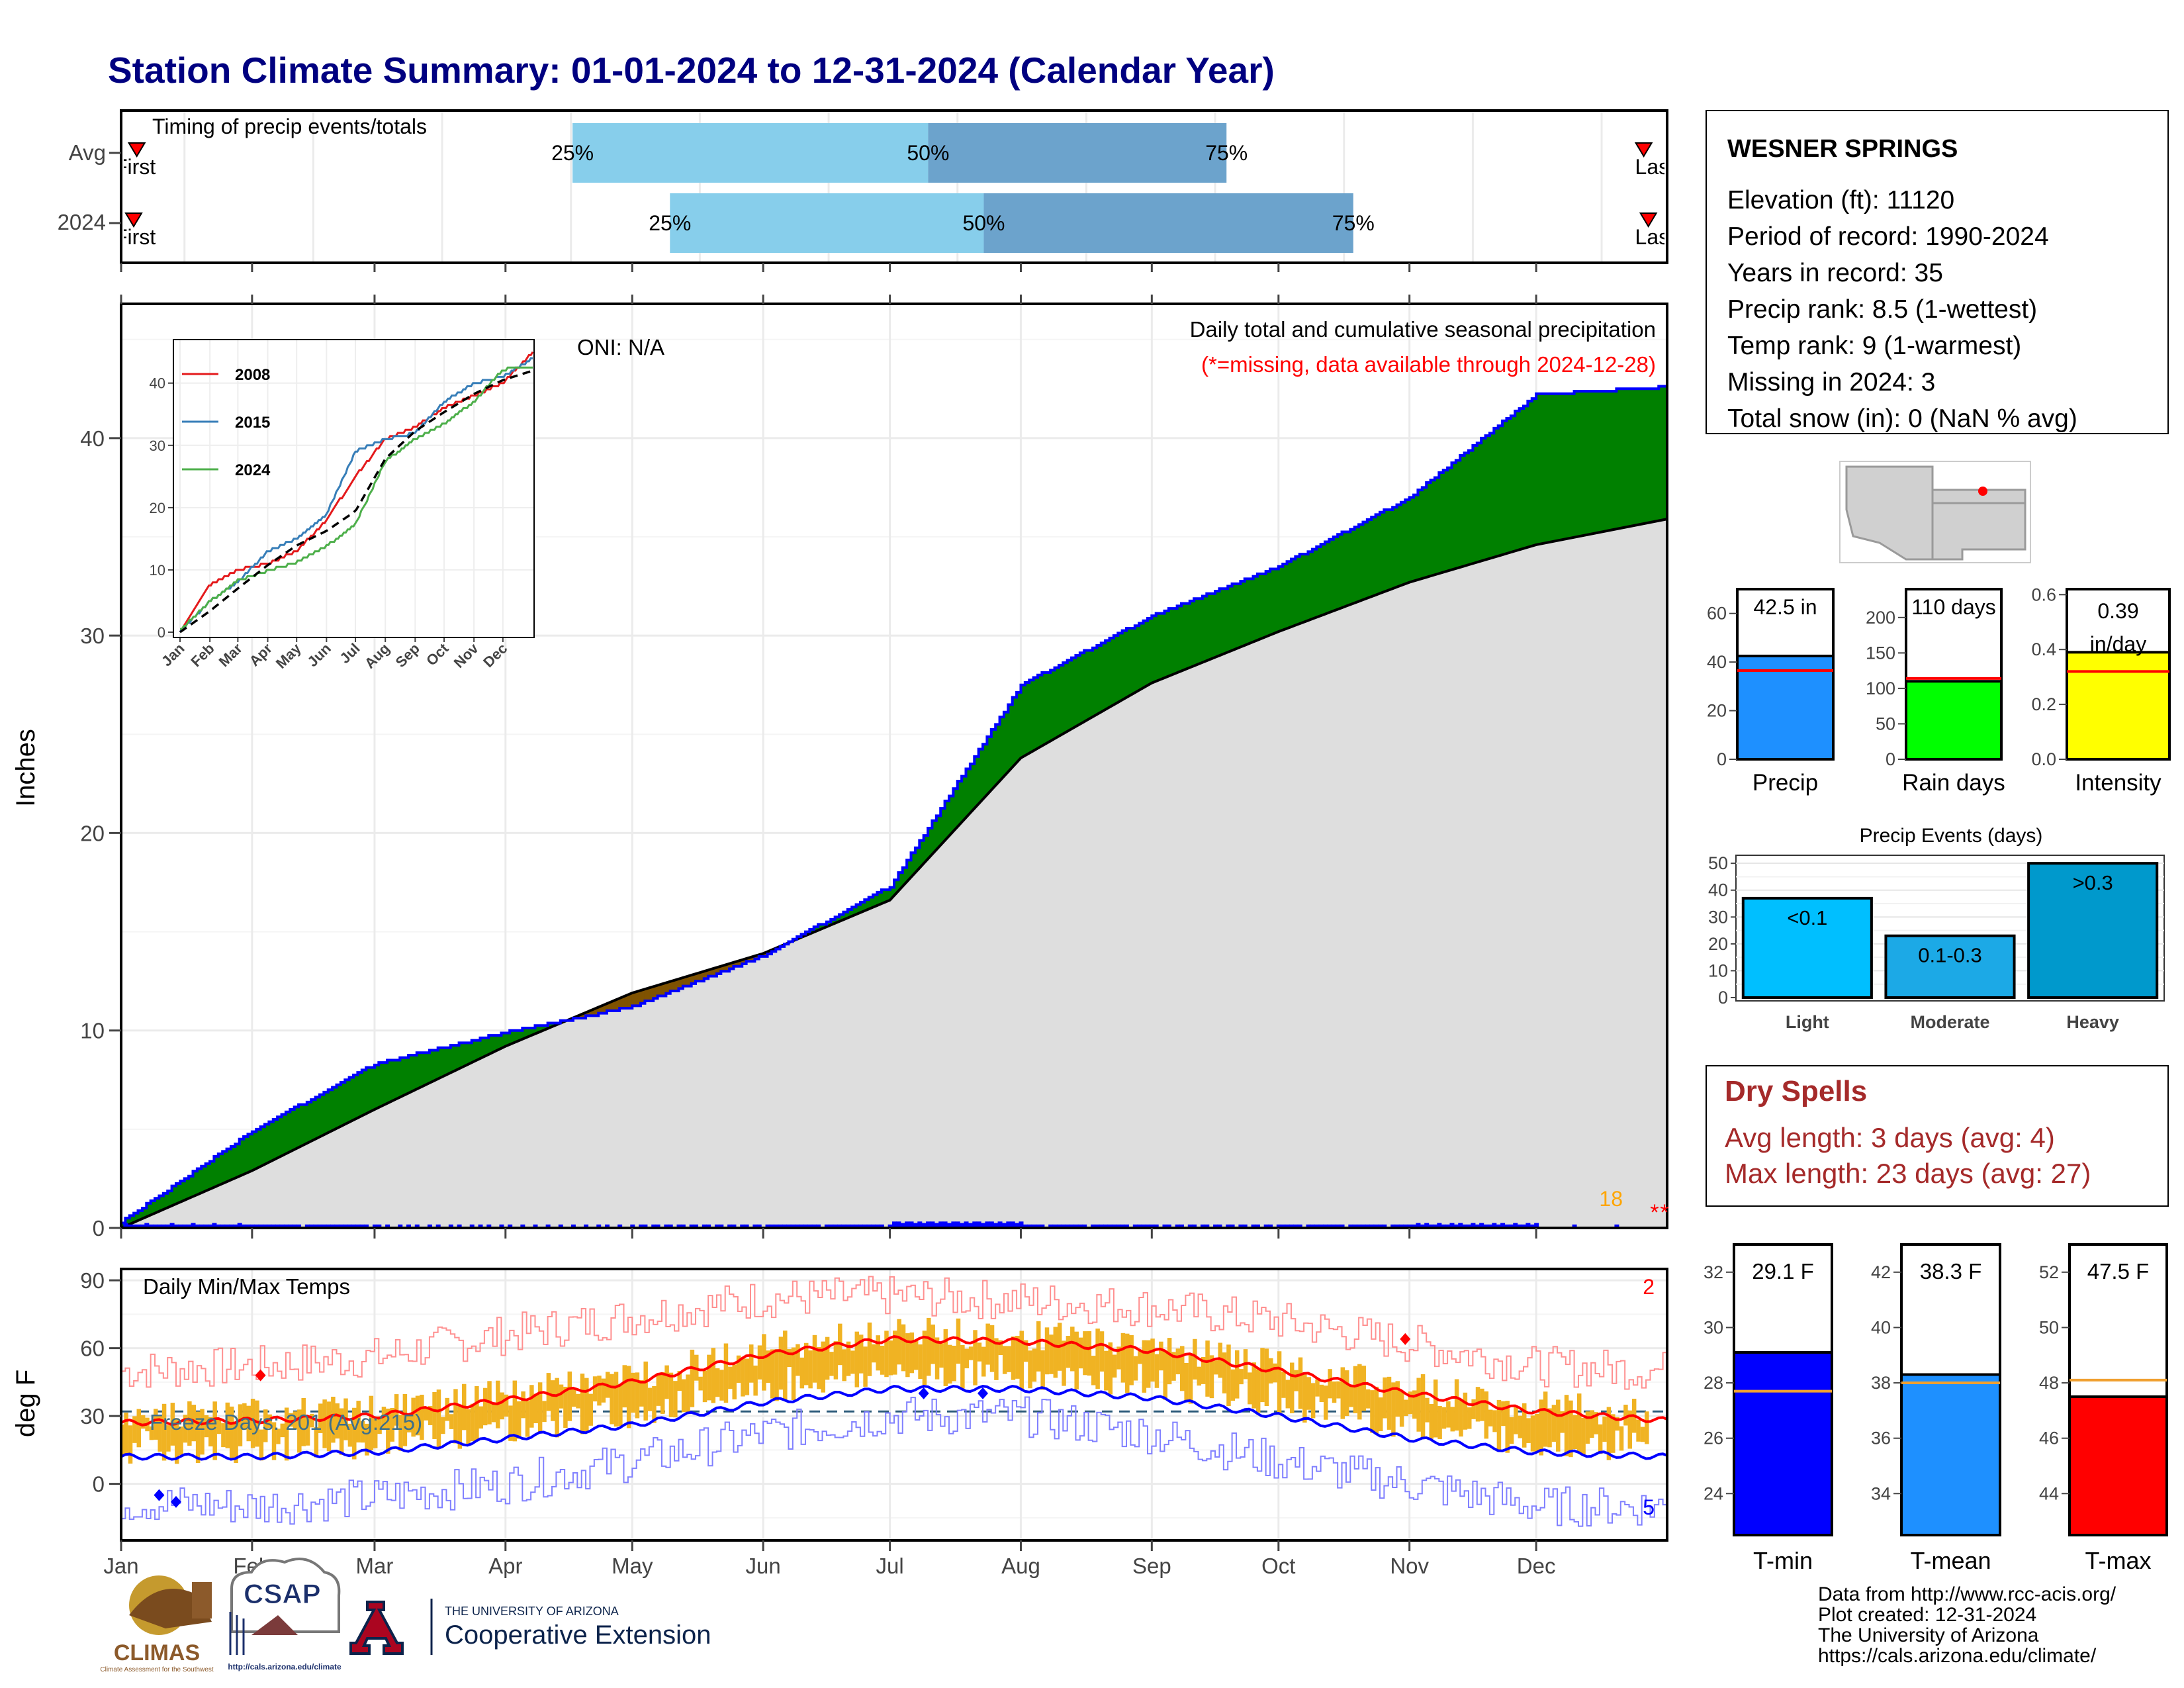 Image resolution: width=2184 pixels, height=1688 pixels. Describe the element at coordinates (1935, 512) in the screenshot. I see `locator-map` at that location.